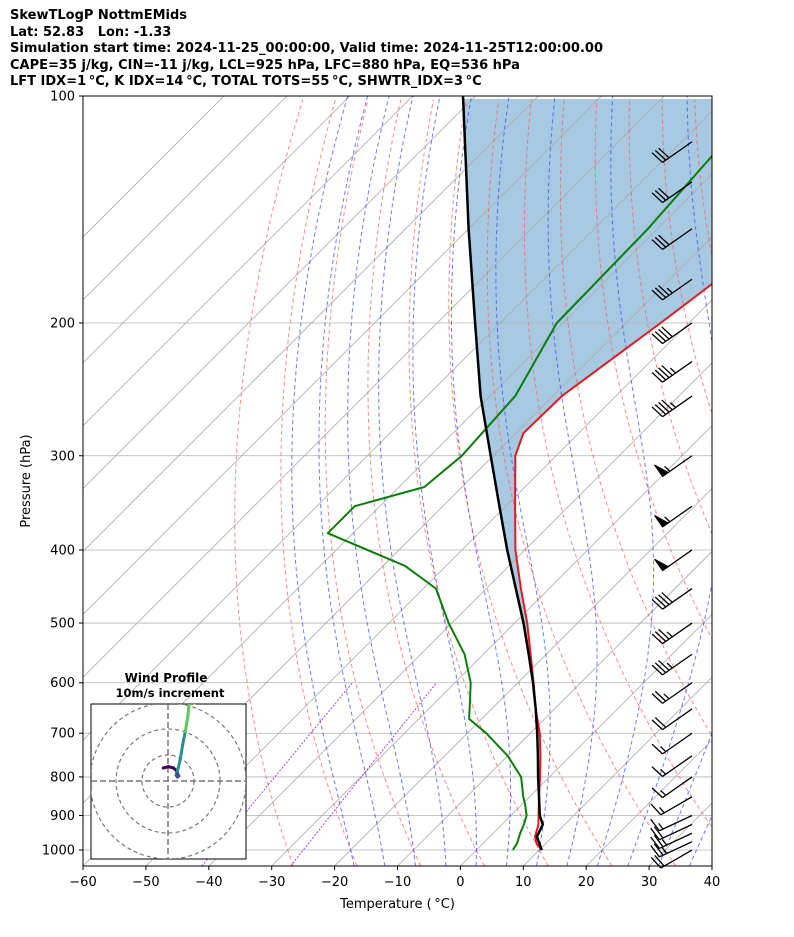 The height and width of the screenshot is (937, 794). What do you see at coordinates (82, 882) in the screenshot?
I see `x-tick-label: −60` at bounding box center [82, 882].